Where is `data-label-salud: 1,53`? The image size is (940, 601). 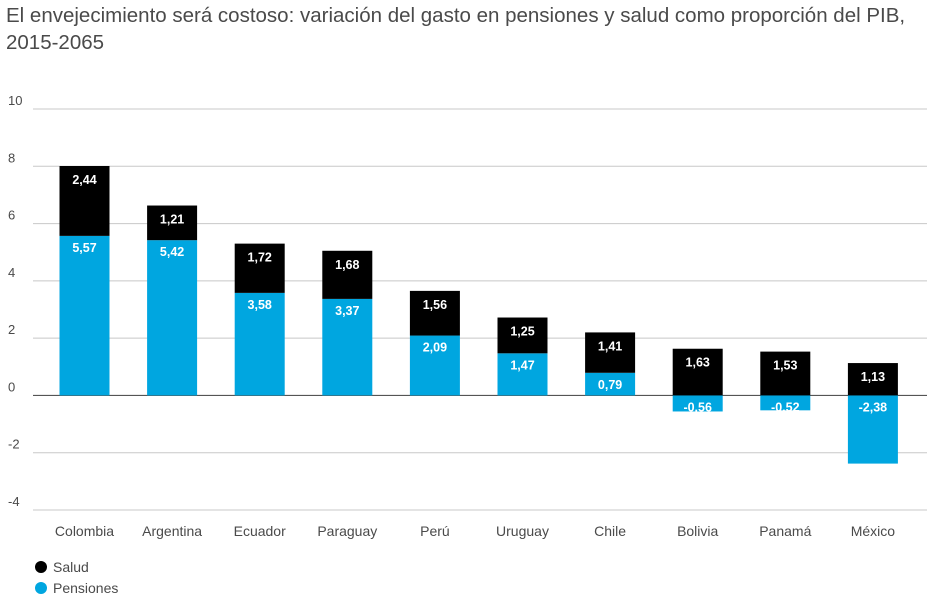 data-label-salud: 1,53 is located at coordinates (785, 366).